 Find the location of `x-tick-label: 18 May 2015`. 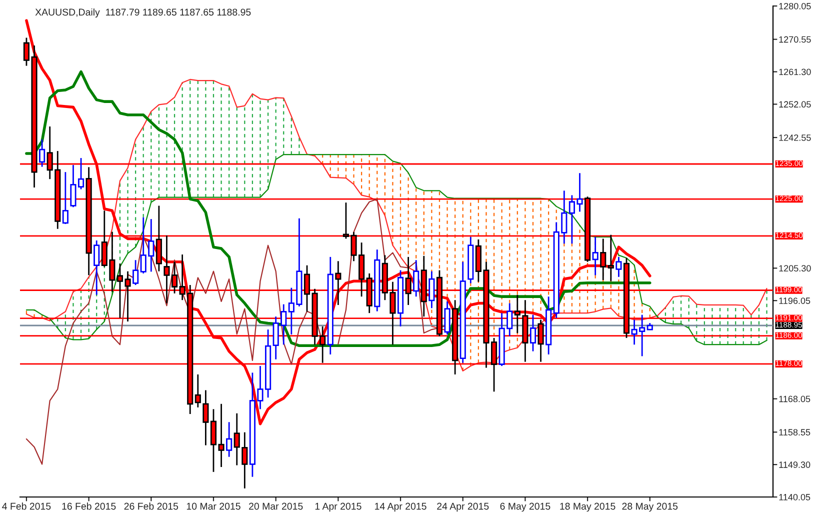

x-tick-label: 18 May 2015 is located at coordinates (588, 507).